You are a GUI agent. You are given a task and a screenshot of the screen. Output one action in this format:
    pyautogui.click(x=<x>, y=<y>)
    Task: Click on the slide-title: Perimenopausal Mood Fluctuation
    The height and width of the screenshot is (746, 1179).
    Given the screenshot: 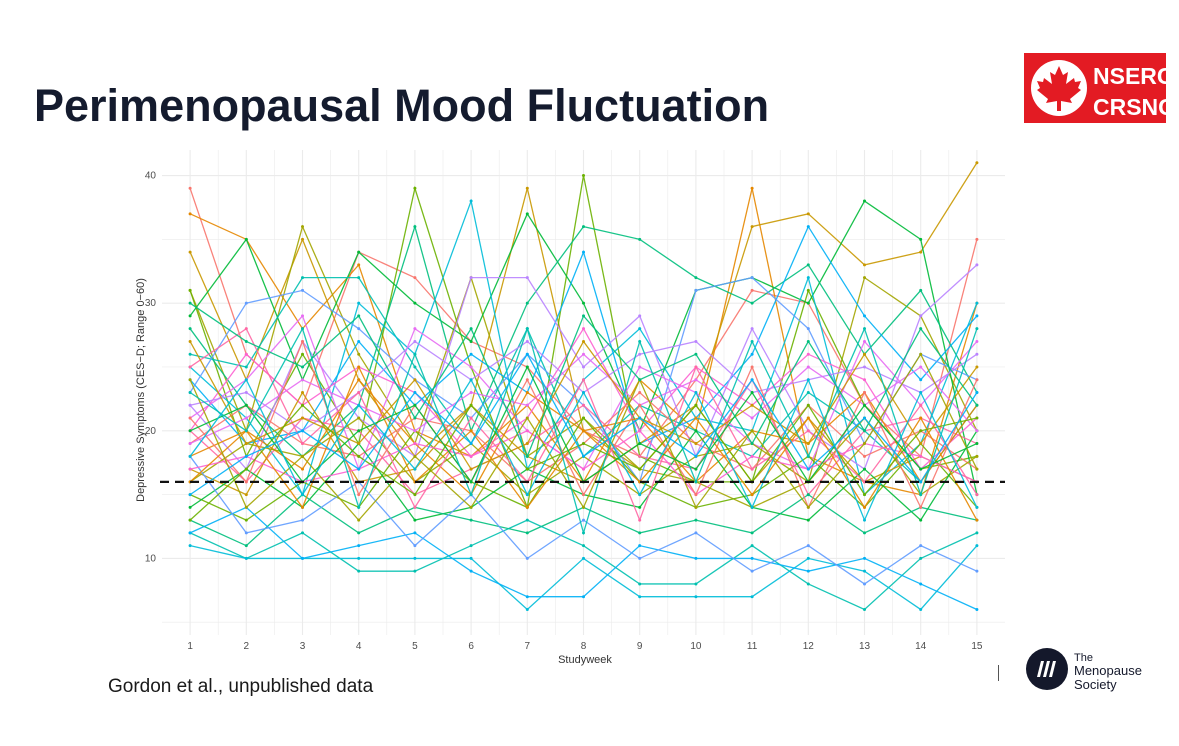 What is the action you would take?
    pyautogui.click(x=402, y=105)
    